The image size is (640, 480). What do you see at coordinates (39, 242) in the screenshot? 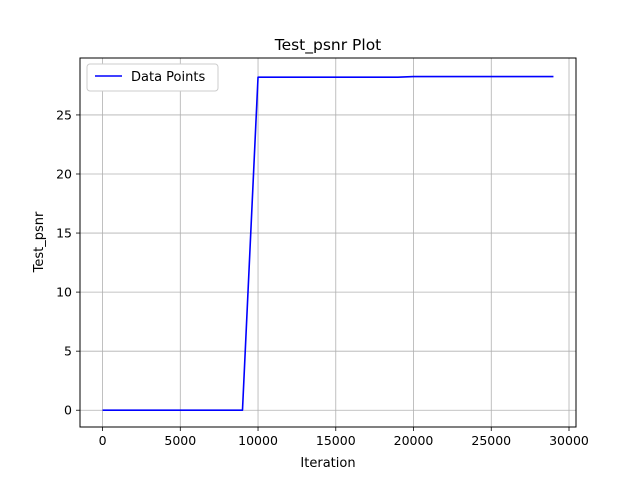
I see `y-axis-label: Test_psnr` at bounding box center [39, 242].